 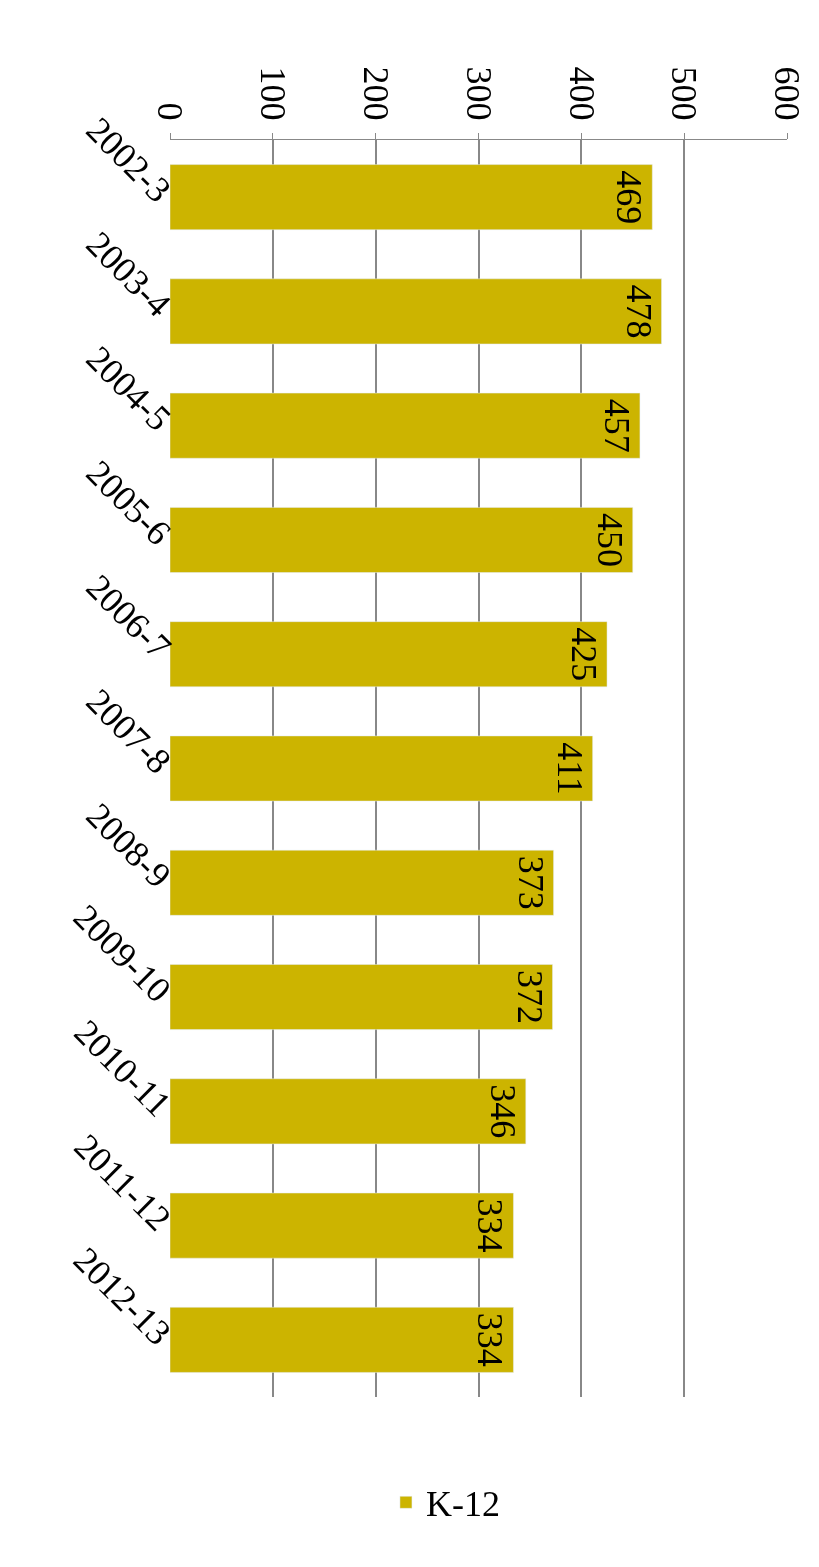 I want to click on x-tick-label: 500, so click(x=684, y=93).